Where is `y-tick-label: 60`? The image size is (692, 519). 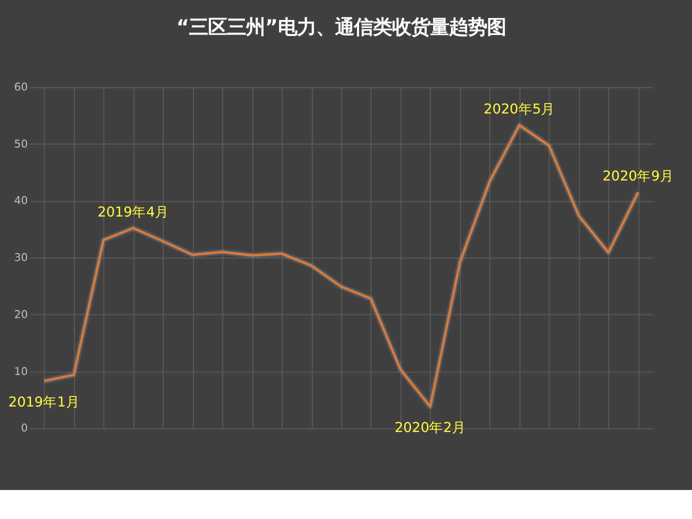
y-tick-label: 60 is located at coordinates (21, 87).